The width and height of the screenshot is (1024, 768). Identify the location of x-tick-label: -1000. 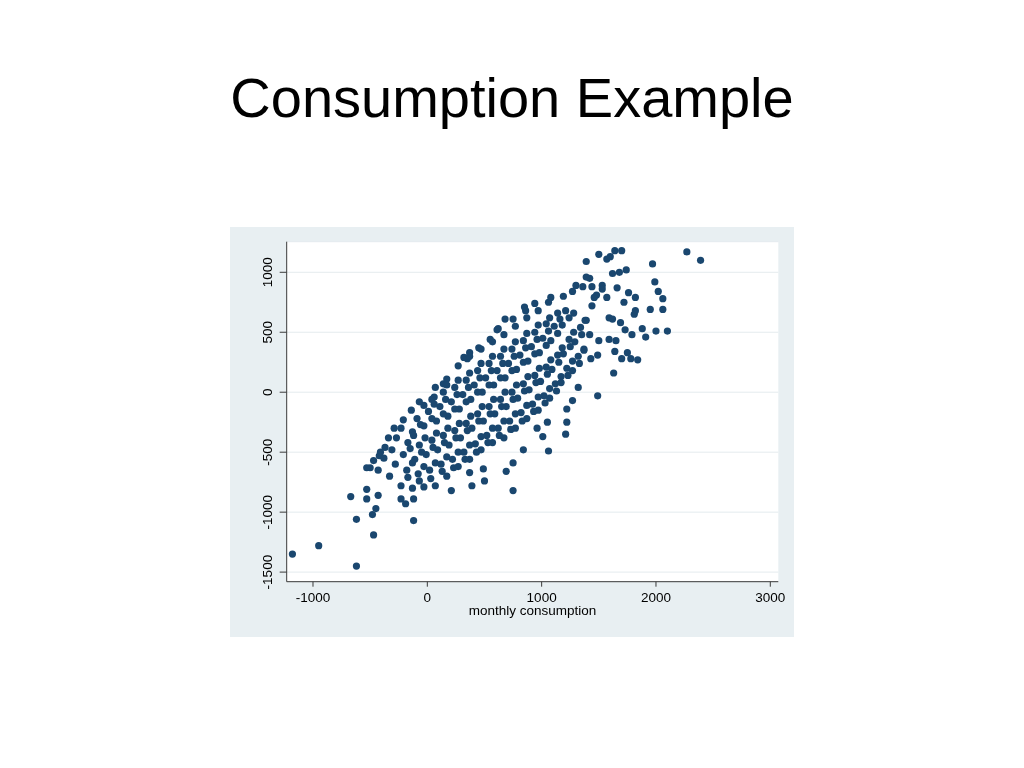
(313, 598).